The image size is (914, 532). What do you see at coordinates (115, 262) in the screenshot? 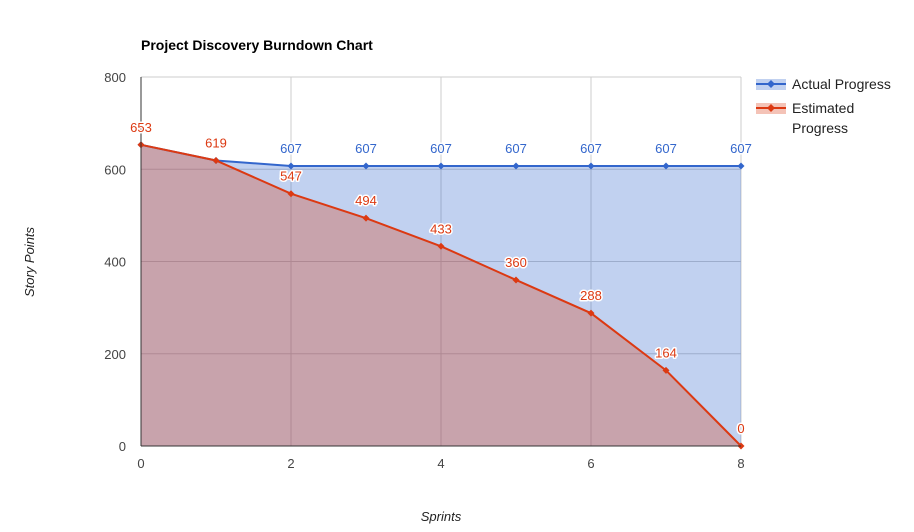
I see `y-tick-label: 400` at bounding box center [115, 262].